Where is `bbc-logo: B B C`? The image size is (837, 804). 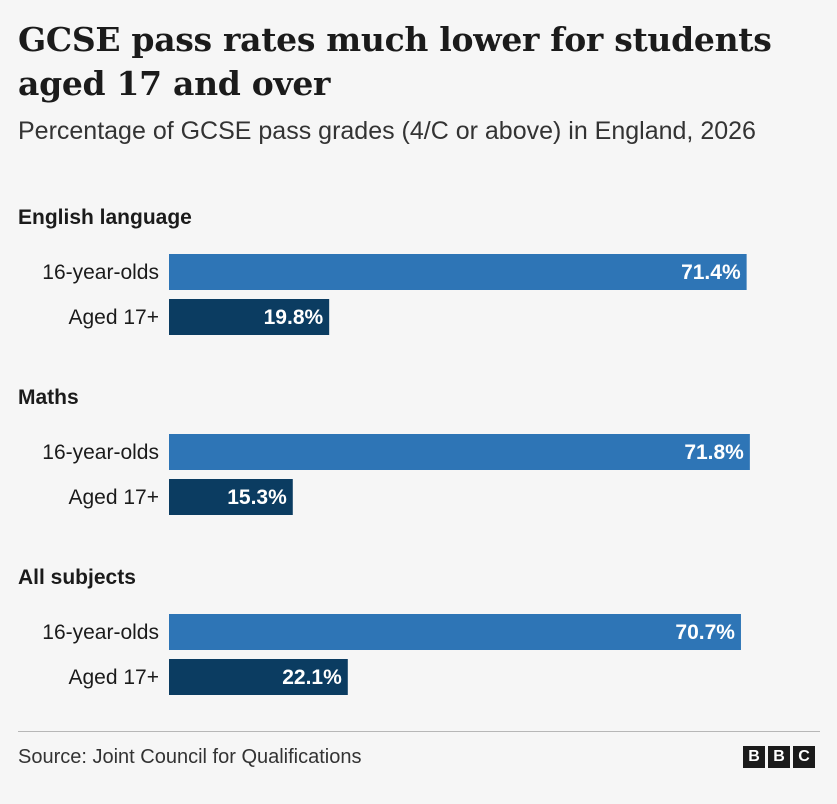 bbc-logo: B B C is located at coordinates (779, 757).